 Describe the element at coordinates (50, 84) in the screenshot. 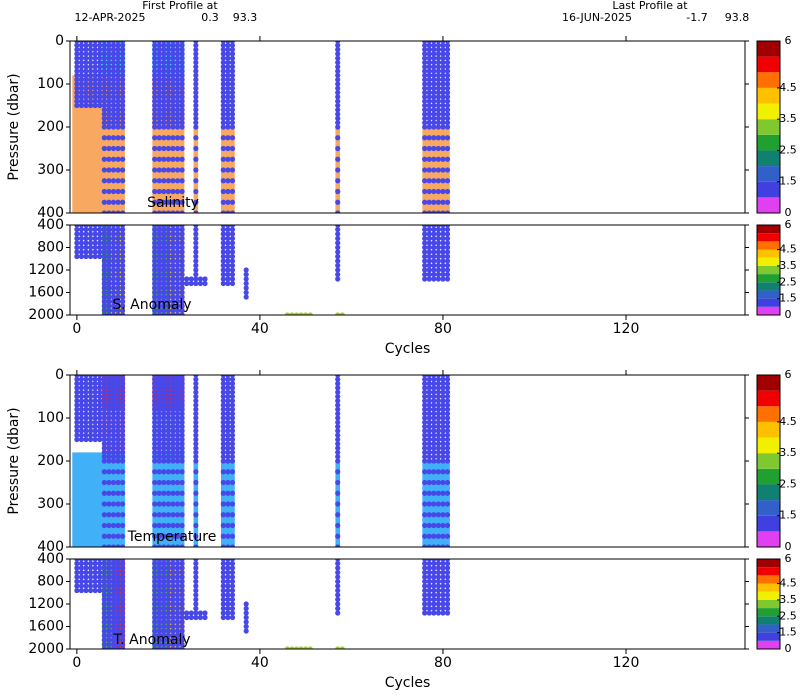

I see `y-tick-label: 100` at that location.